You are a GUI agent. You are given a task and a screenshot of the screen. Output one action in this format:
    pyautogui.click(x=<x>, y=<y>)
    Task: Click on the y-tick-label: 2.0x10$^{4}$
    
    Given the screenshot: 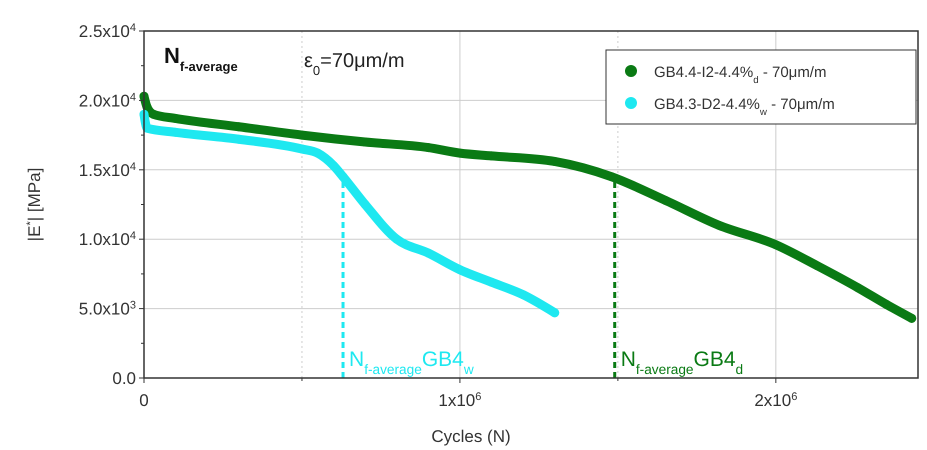 What is the action you would take?
    pyautogui.click(x=107, y=100)
    